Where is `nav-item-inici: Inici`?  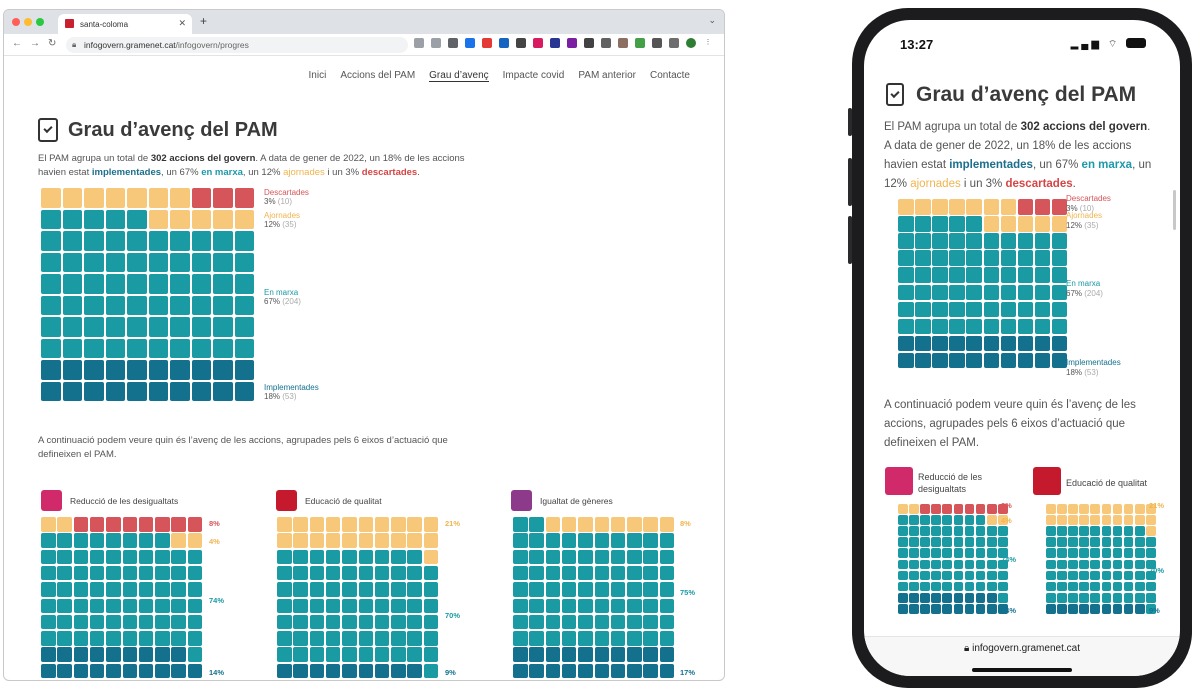
nav-item-inici: Inici is located at coordinates (317, 75).